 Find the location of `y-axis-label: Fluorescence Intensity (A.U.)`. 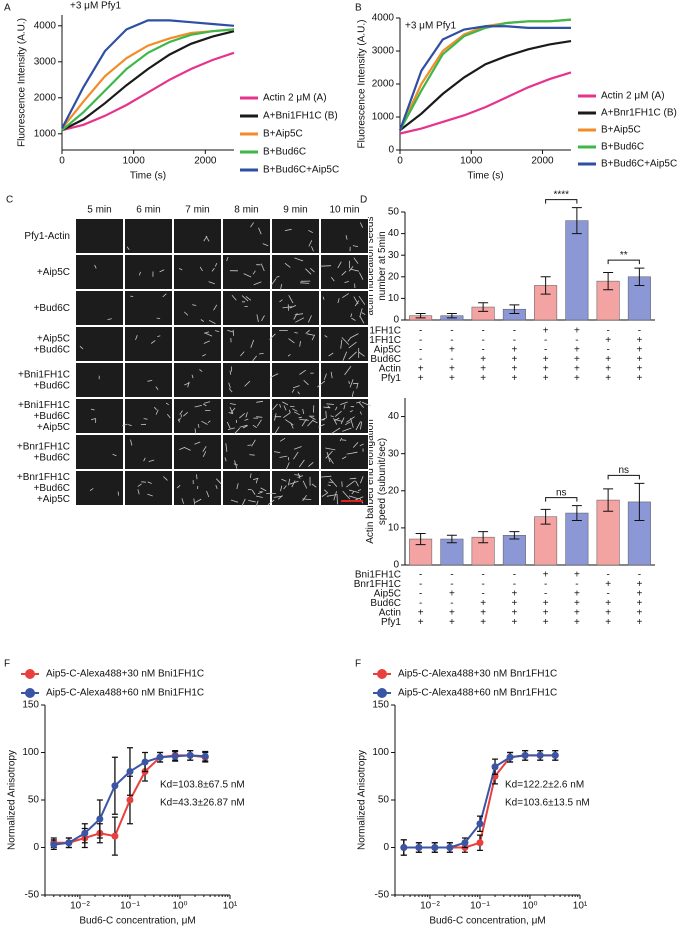

y-axis-label: Fluorescence Intensity (A.U.) is located at coordinates (362, 84).